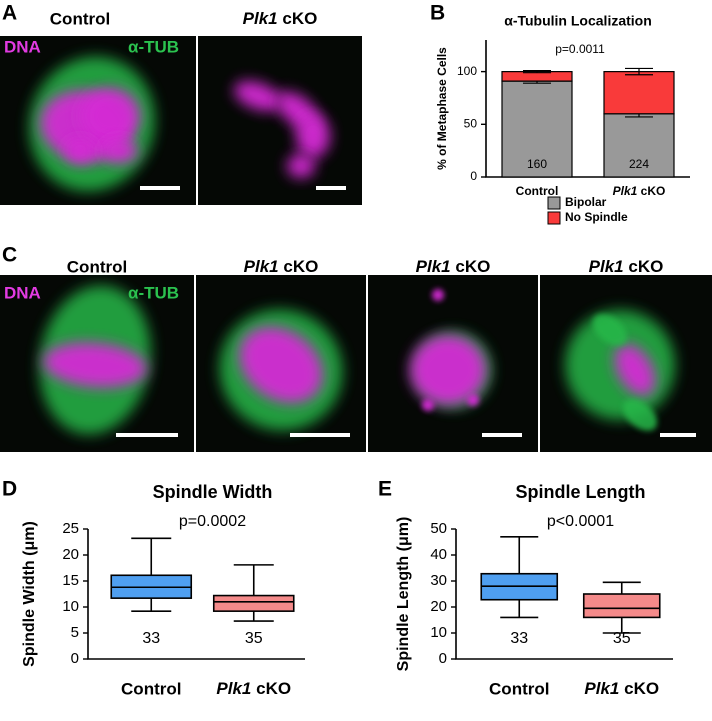 The height and width of the screenshot is (721, 712). What do you see at coordinates (70, 580) in the screenshot?
I see `y-tick-label: 15` at bounding box center [70, 580].